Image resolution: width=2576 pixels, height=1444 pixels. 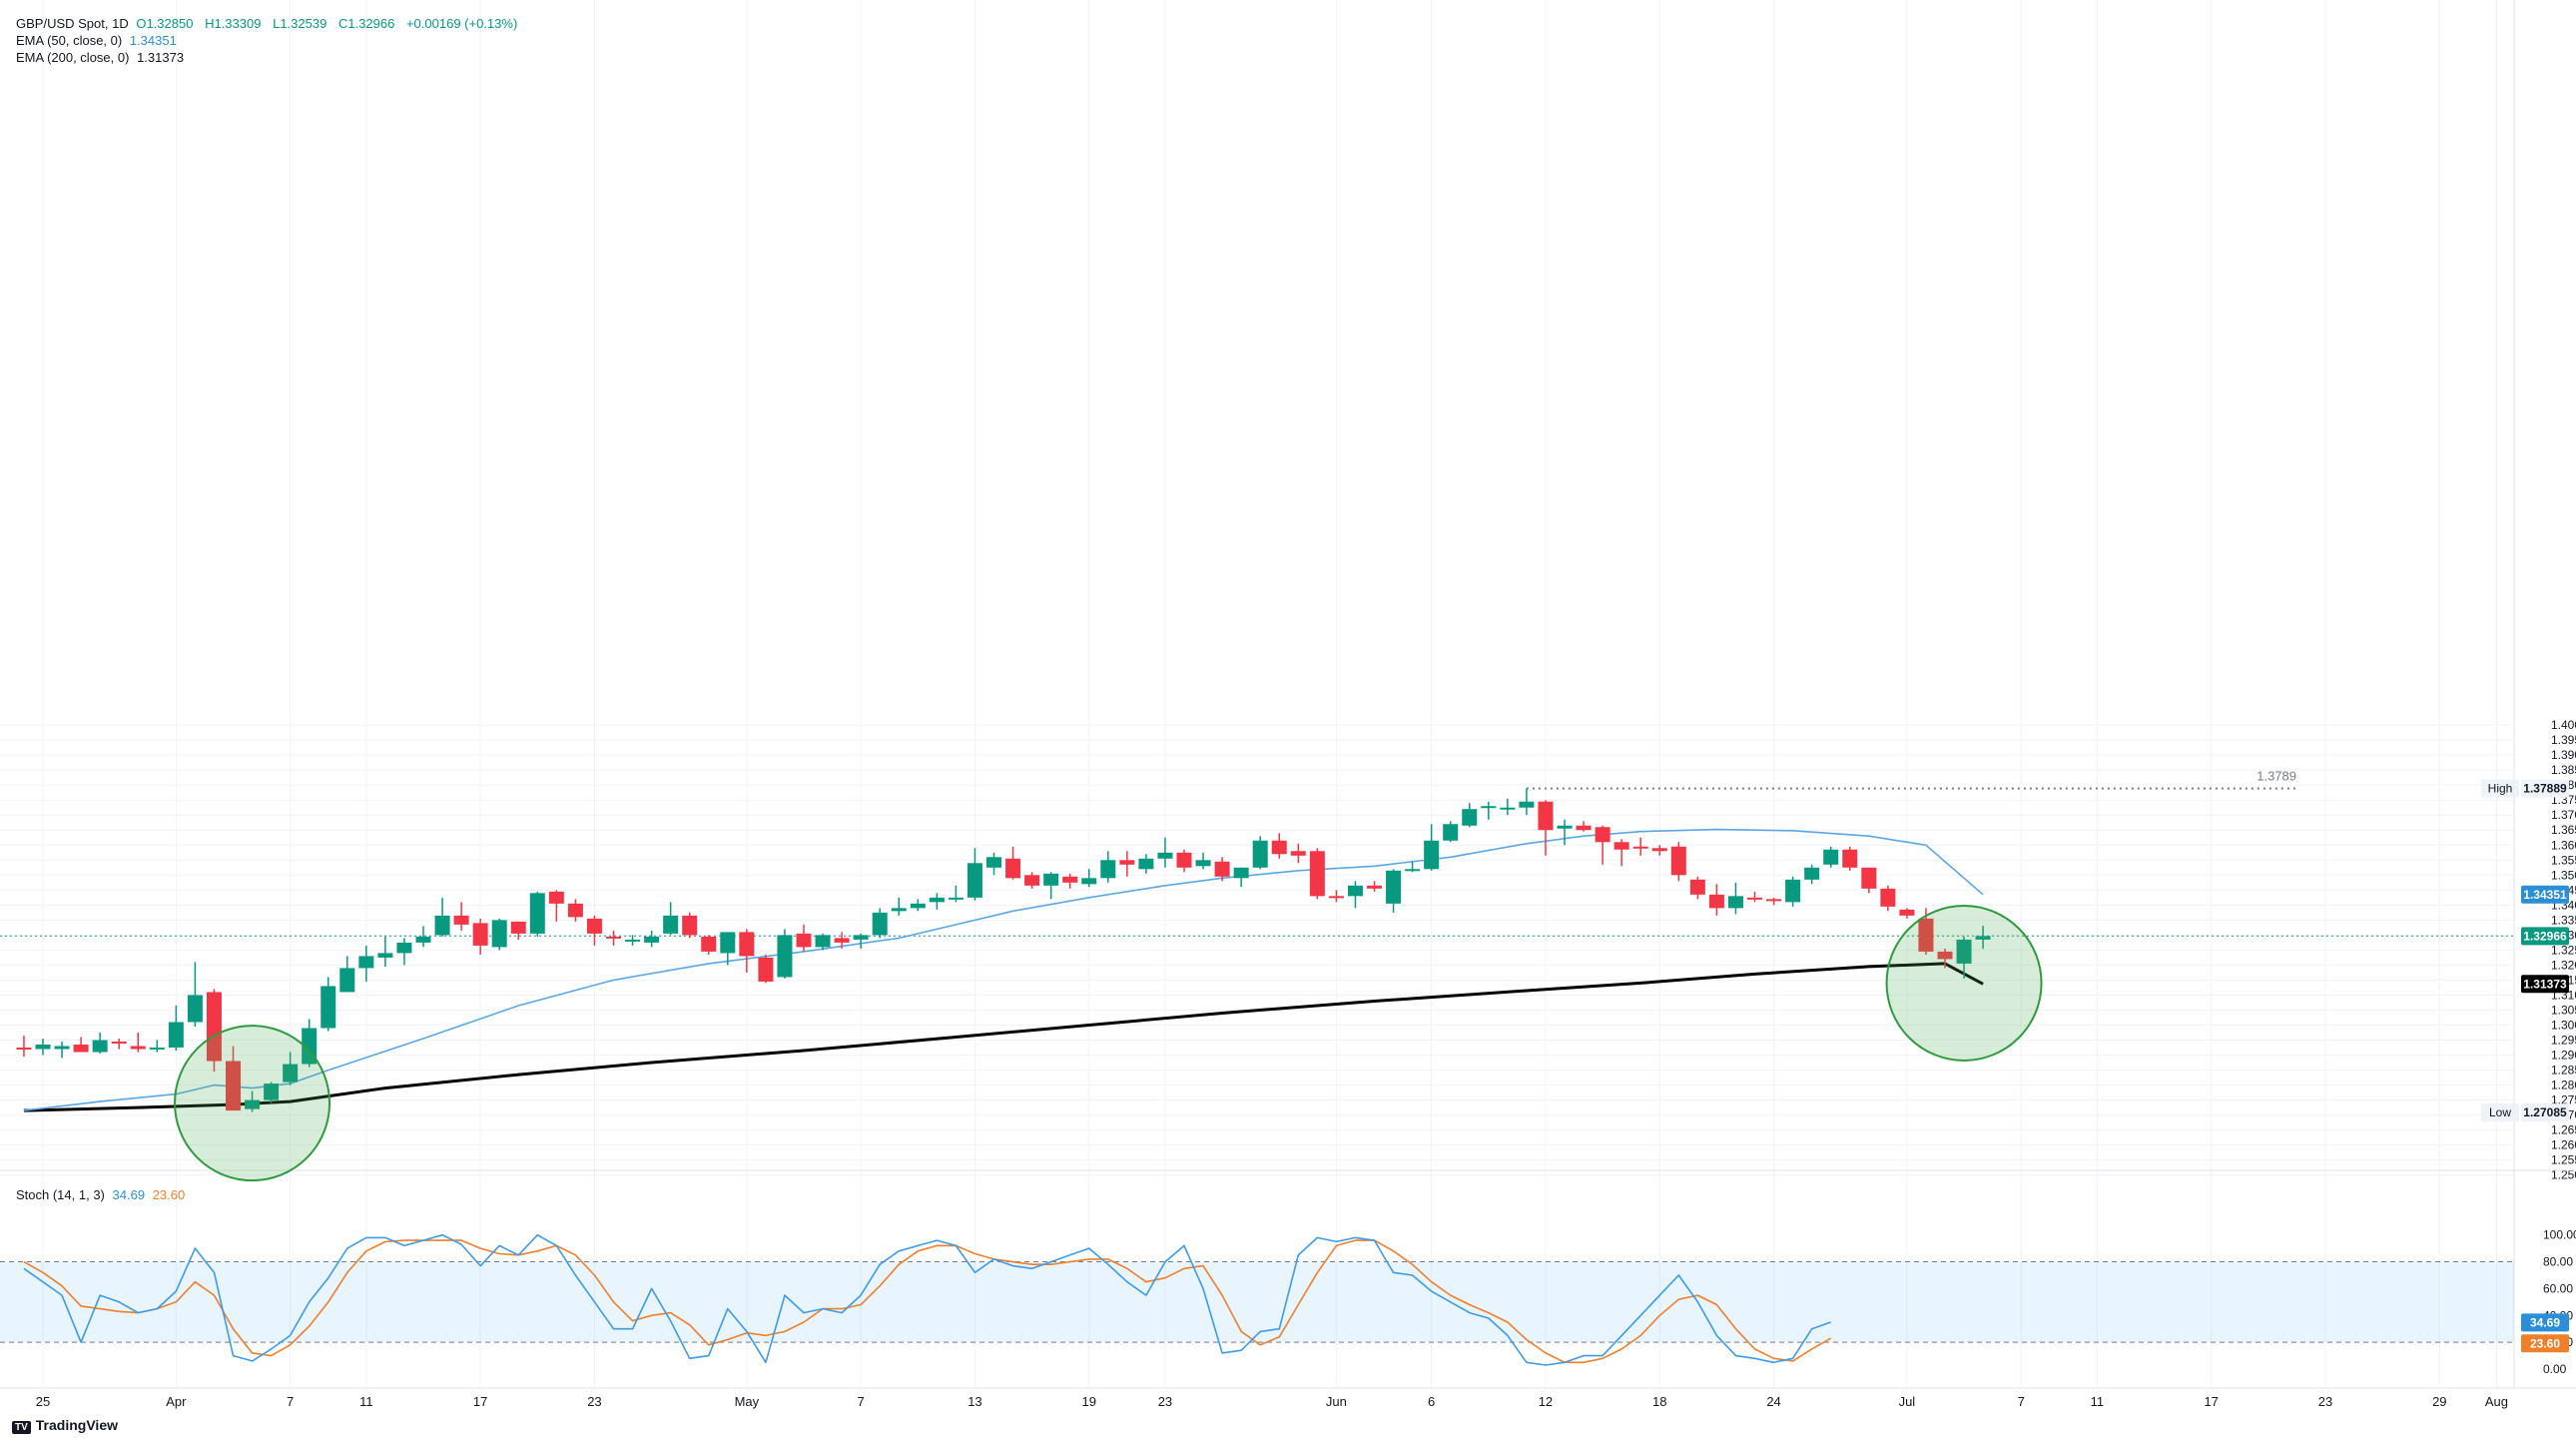 What do you see at coordinates (69, 41) in the screenshot?
I see `ema50-label: EMA (50, close, 0)` at bounding box center [69, 41].